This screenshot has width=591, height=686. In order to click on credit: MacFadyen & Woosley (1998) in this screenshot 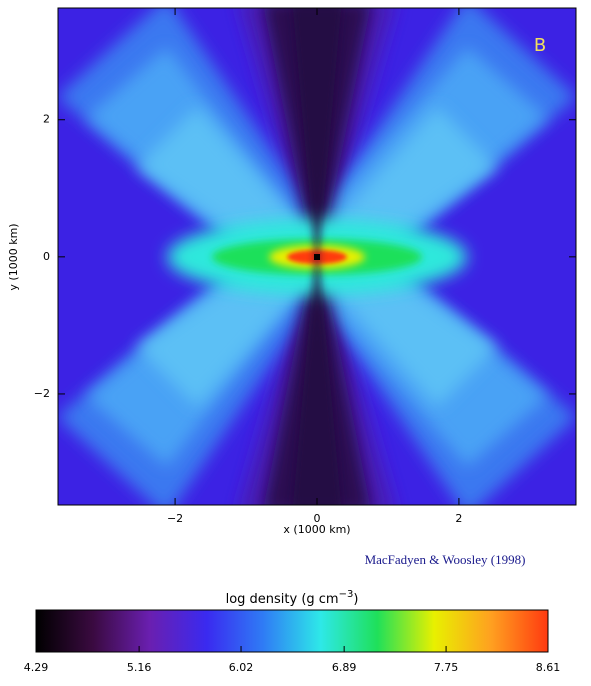, I will do `click(445, 559)`.